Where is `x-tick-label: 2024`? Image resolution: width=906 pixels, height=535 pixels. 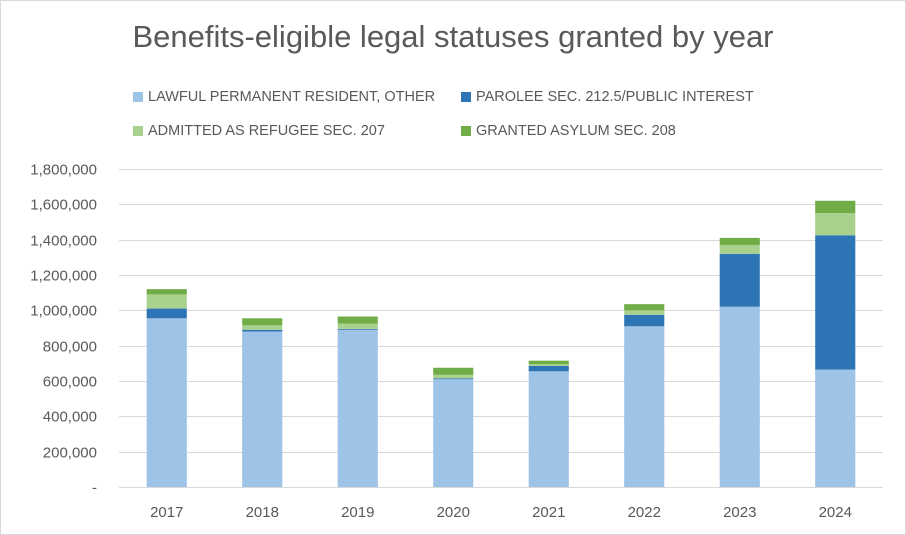
x-tick-label: 2024 is located at coordinates (835, 512).